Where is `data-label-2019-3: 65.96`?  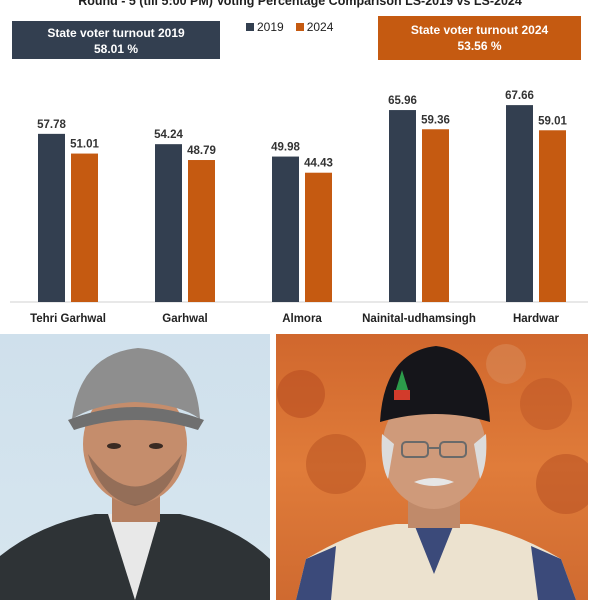
data-label-2019-3: 65.96 is located at coordinates (402, 101).